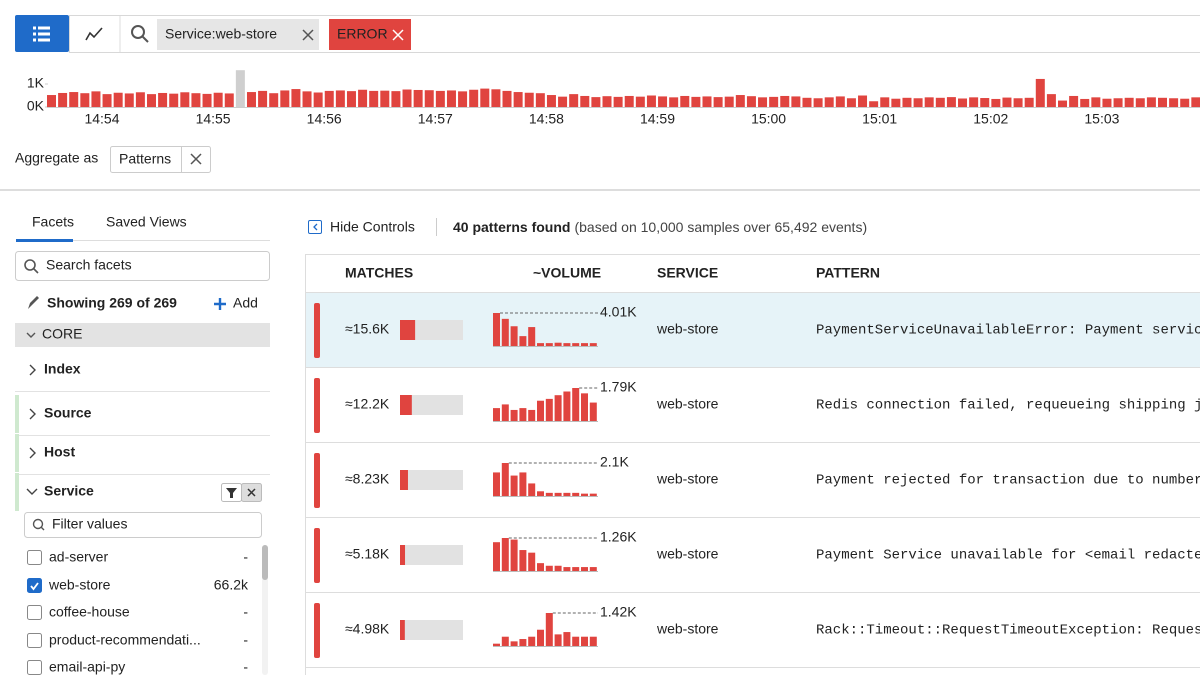 The width and height of the screenshot is (1200, 675). I want to click on filter-box, so click(143, 525).